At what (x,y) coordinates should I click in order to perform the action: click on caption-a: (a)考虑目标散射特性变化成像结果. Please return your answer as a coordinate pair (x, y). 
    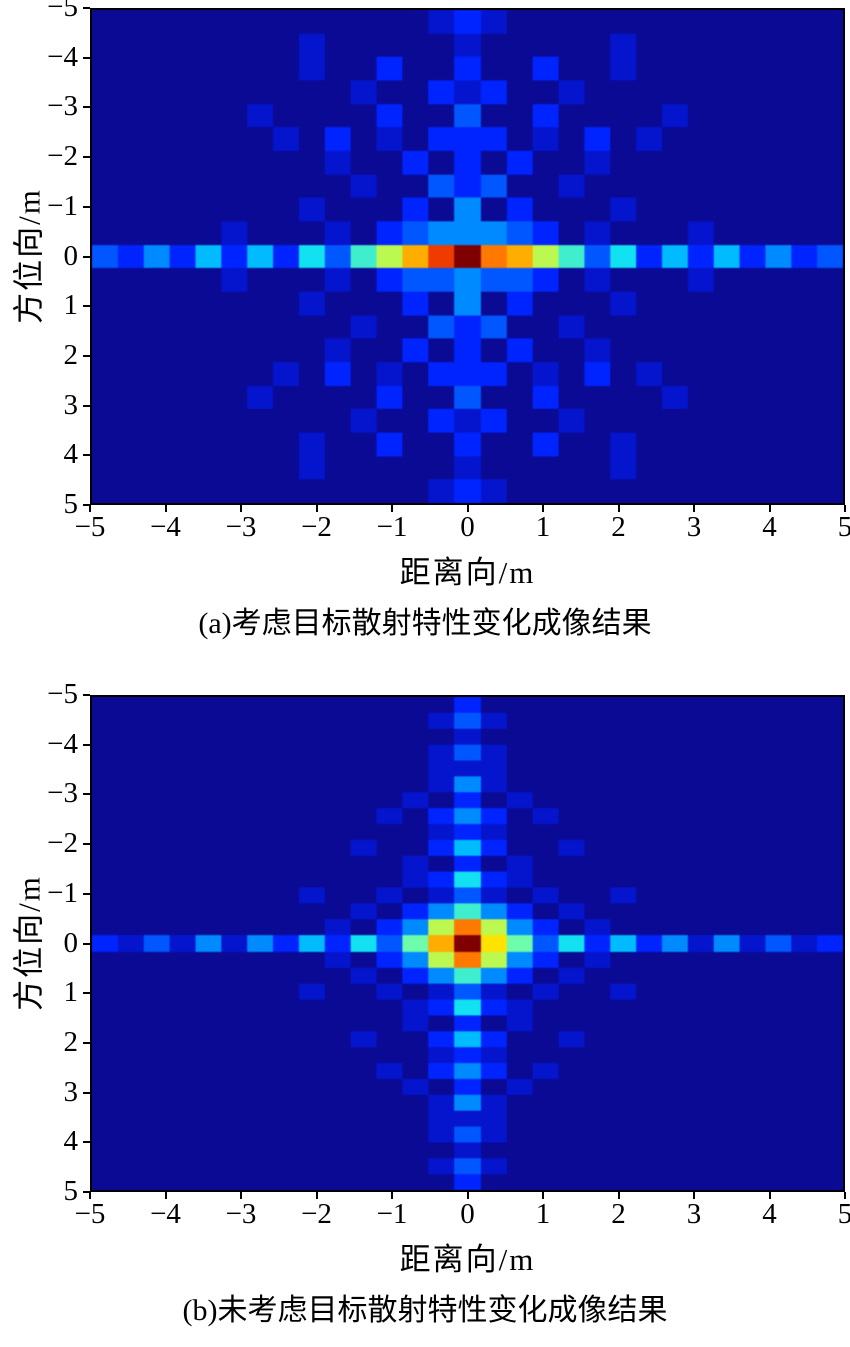
    Looking at the image, I should click on (425, 623).